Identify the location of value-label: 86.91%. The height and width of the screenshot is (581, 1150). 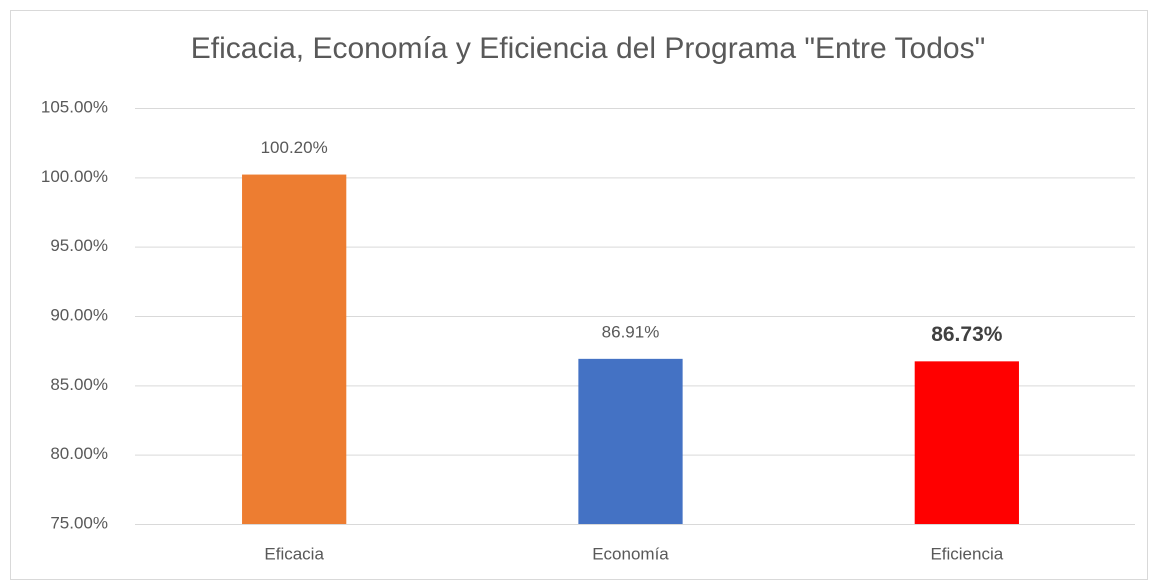
(631, 331).